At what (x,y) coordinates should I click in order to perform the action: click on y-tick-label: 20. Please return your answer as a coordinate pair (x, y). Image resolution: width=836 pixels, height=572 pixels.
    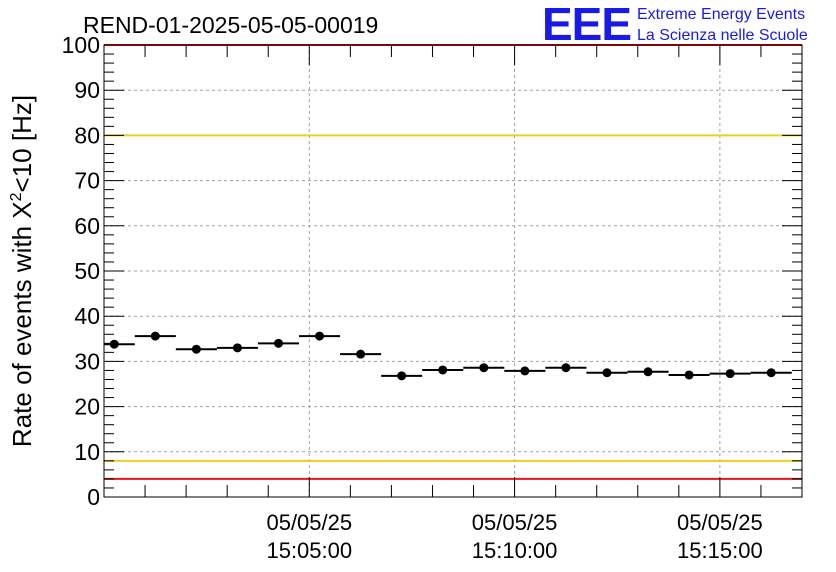
    Looking at the image, I should click on (87, 407).